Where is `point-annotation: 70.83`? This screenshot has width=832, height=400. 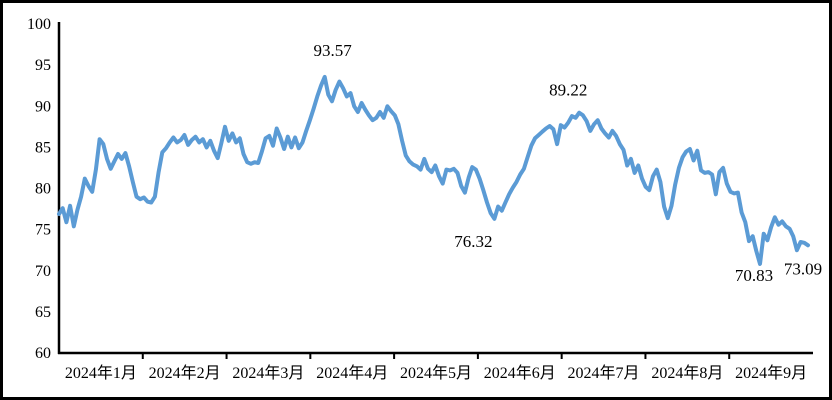
point-annotation: 70.83 is located at coordinates (754, 275).